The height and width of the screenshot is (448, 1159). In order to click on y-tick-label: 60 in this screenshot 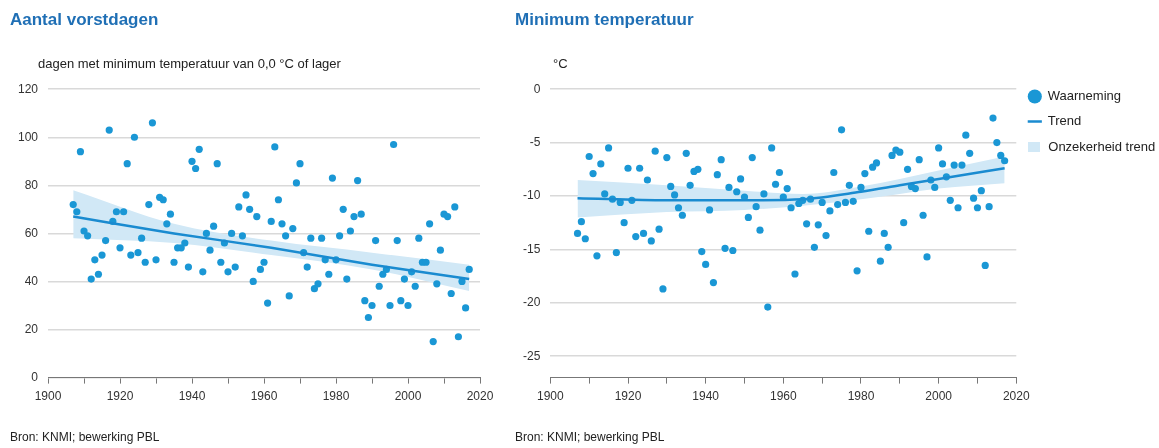, I will do `click(31, 232)`.